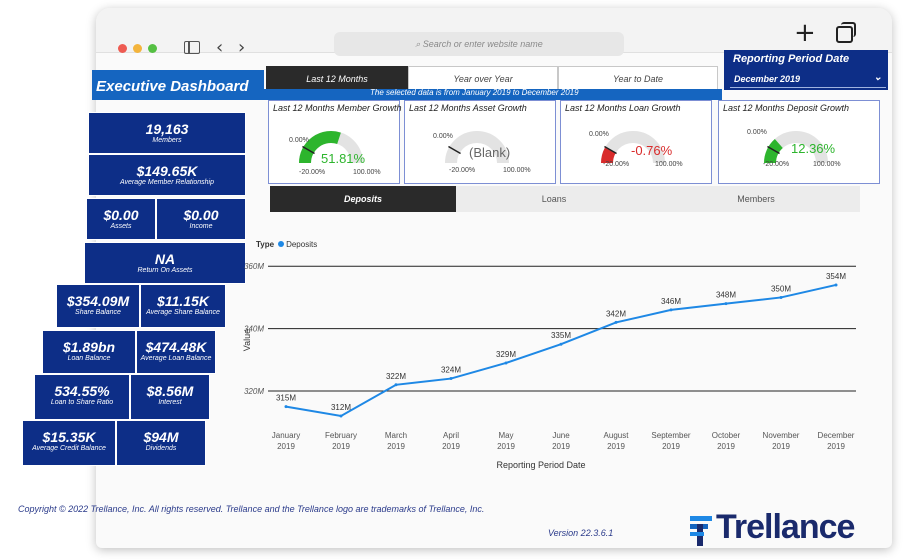 The height and width of the screenshot is (560, 906). Describe the element at coordinates (877, 77) in the screenshot. I see `chevron-down-icon: ⌄` at that location.